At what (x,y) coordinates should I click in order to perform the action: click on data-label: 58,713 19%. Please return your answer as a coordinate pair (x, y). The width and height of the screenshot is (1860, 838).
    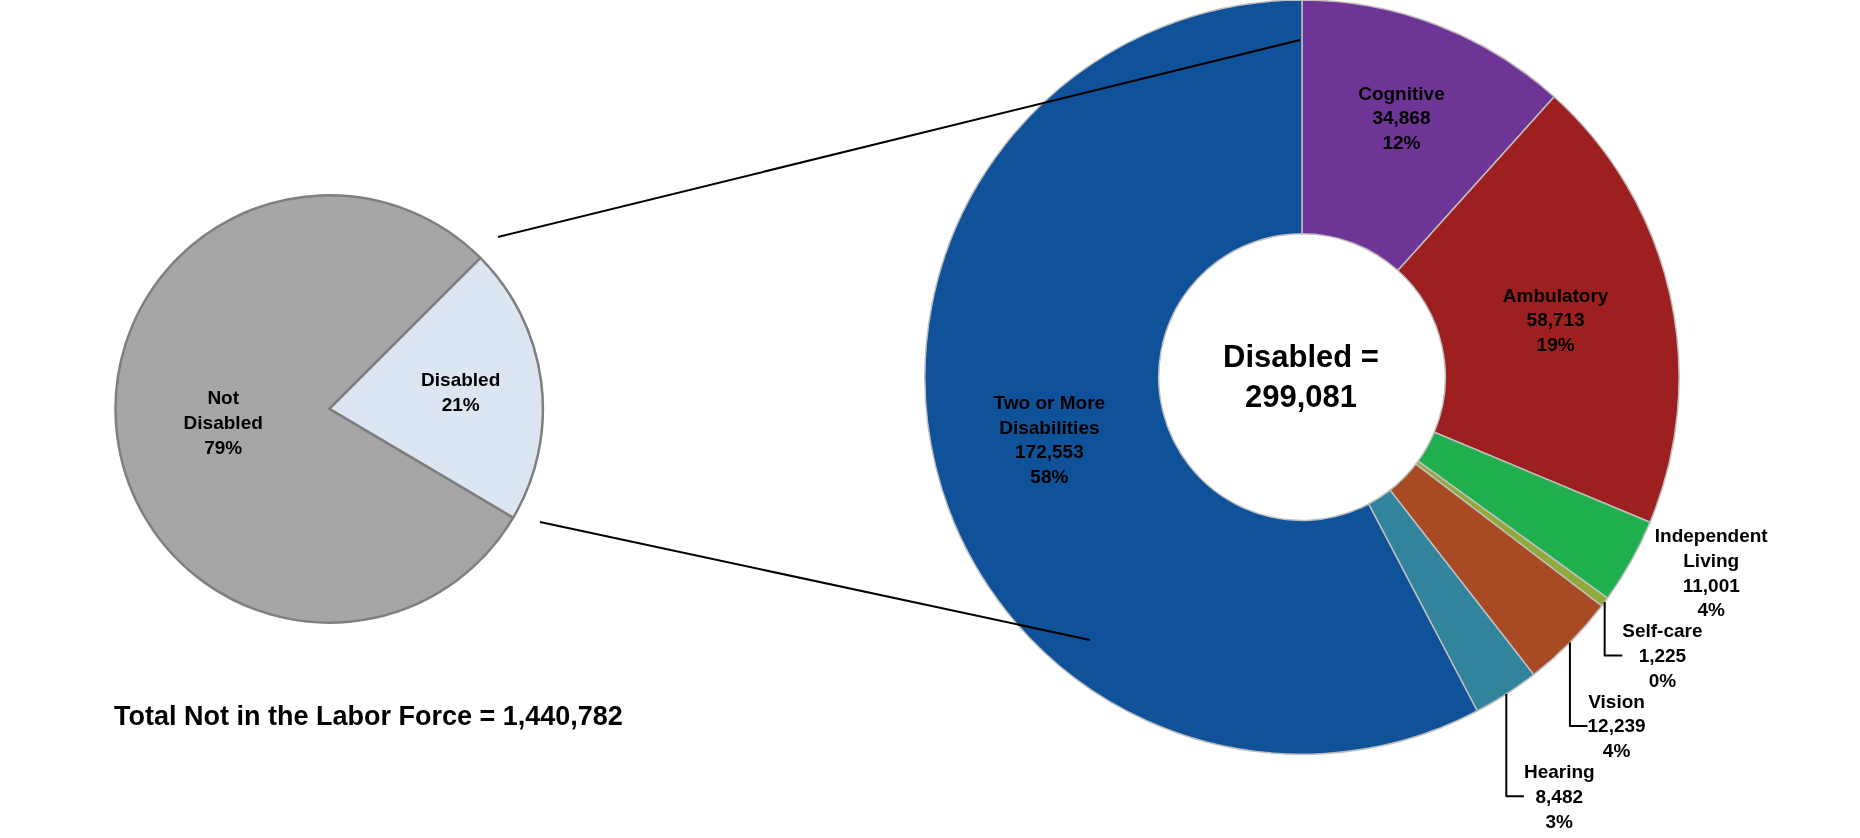
    Looking at the image, I should click on (1555, 332).